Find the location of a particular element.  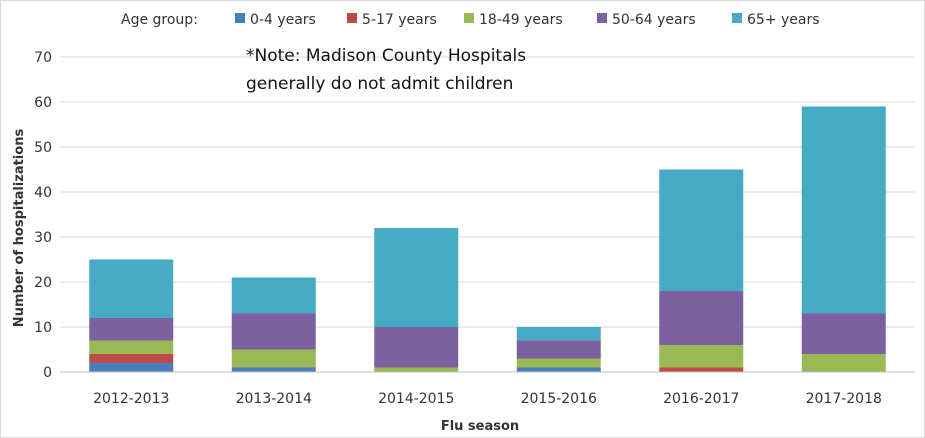

legend-label: 5-17 years is located at coordinates (399, 20).